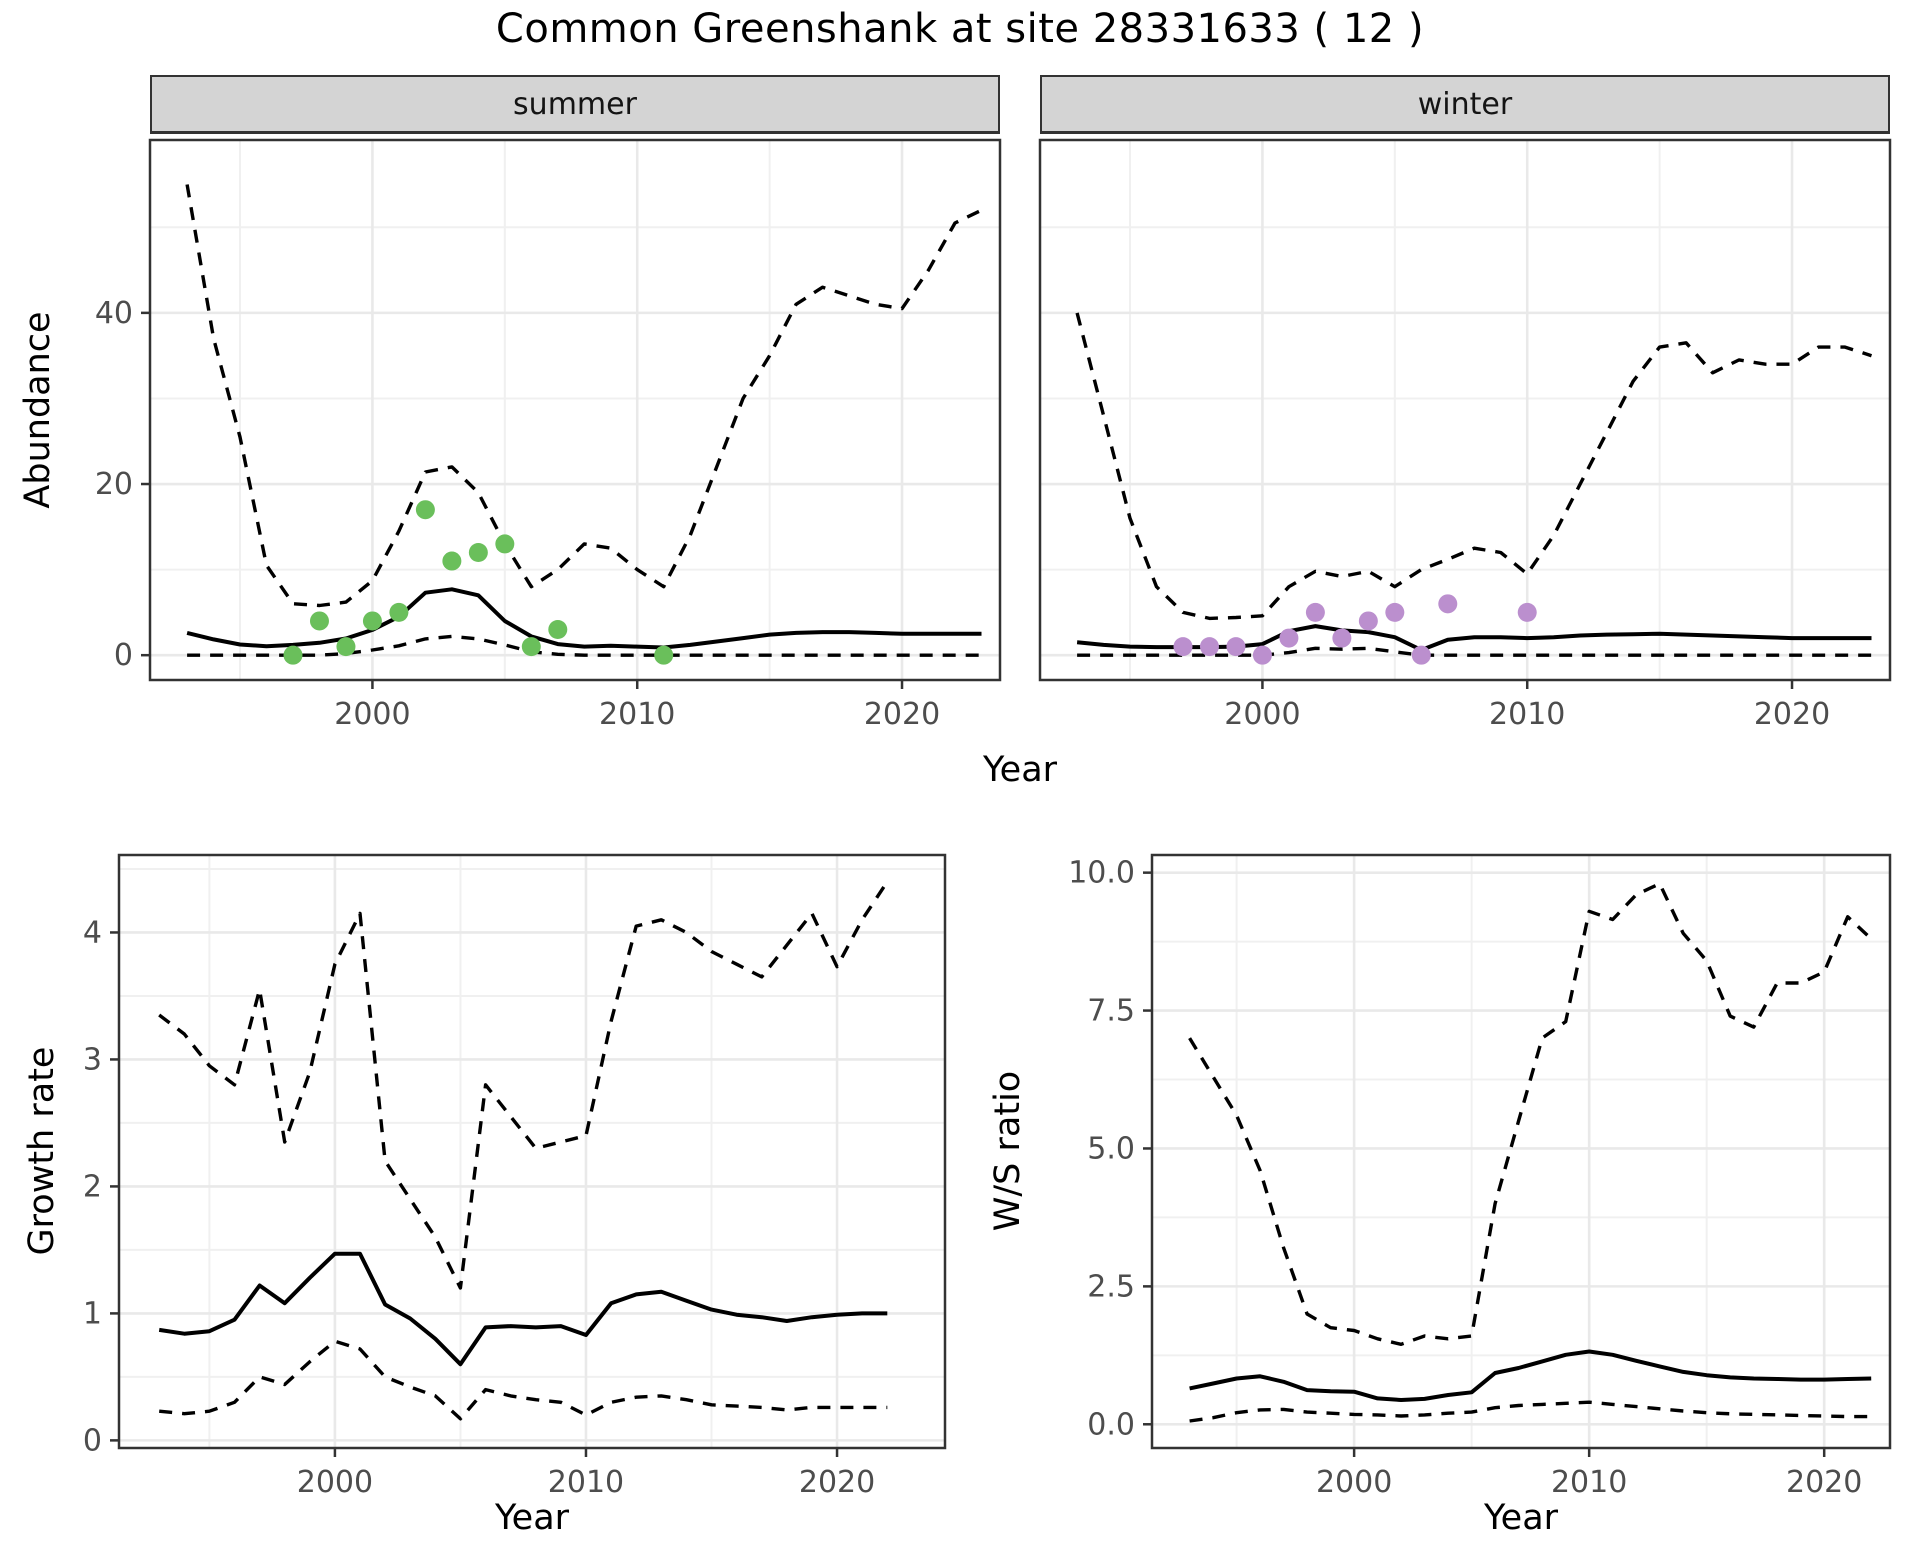 The height and width of the screenshot is (1560, 1920). Describe the element at coordinates (1111, 1424) in the screenshot. I see `y-tick-label: 0.0` at that location.